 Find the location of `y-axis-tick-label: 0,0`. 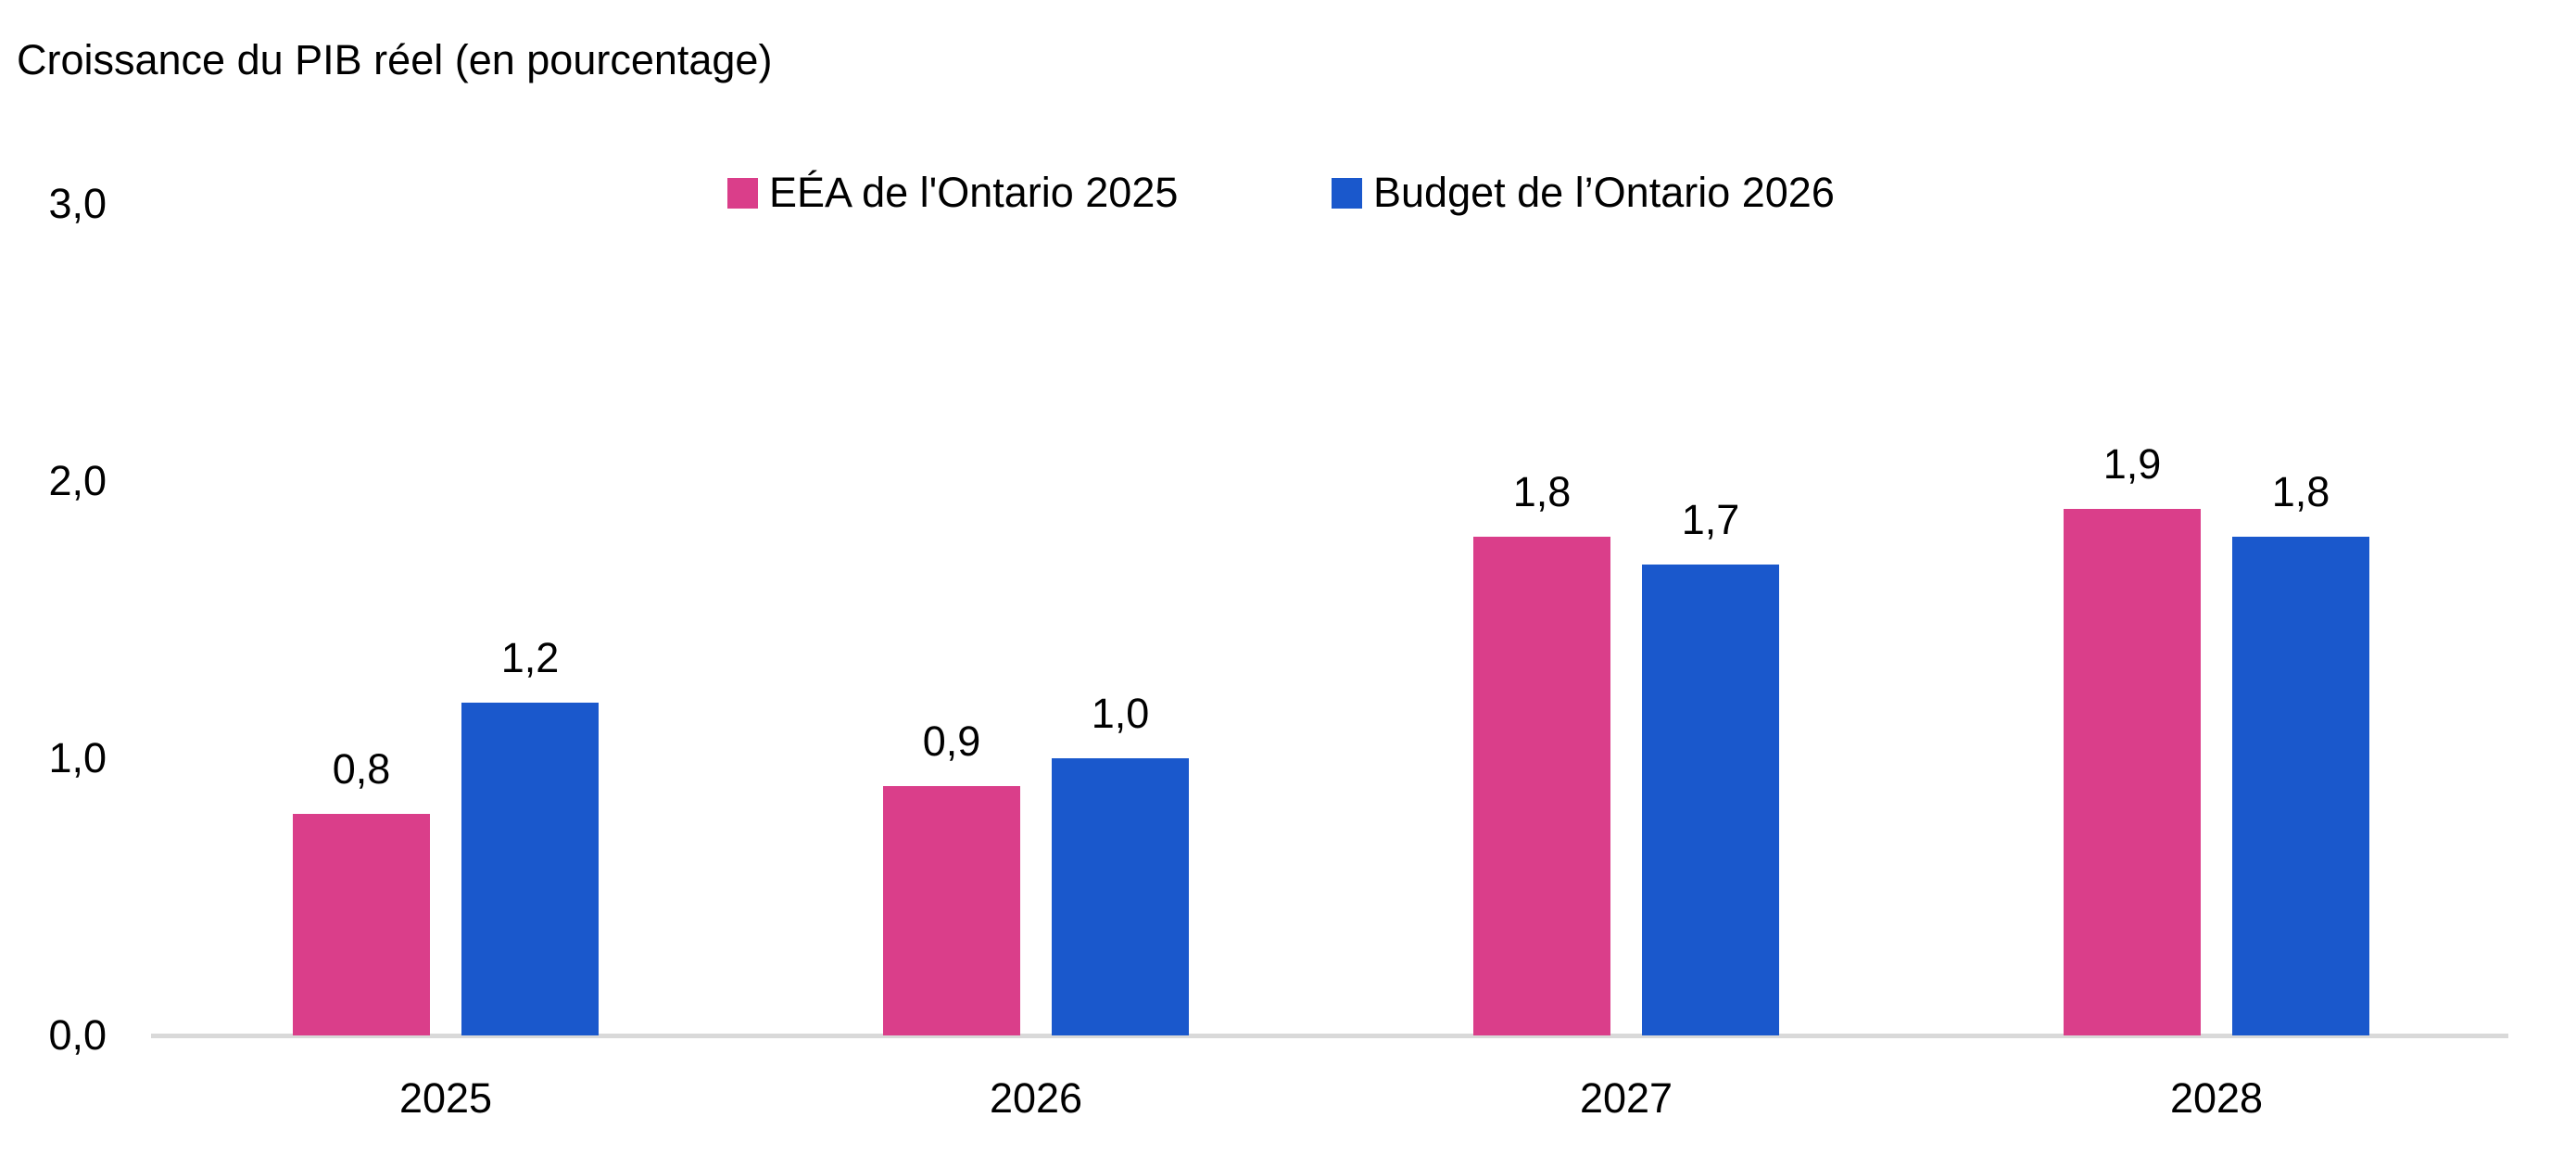

y-axis-tick-label: 0,0 is located at coordinates (77, 1035).